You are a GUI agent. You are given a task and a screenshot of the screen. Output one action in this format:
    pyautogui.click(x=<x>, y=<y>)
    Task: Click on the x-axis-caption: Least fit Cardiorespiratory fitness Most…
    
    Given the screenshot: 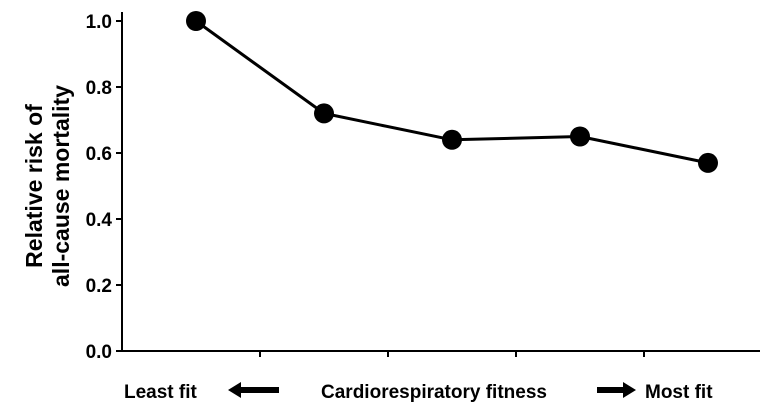 What is the action you would take?
    pyautogui.click(x=418, y=392)
    